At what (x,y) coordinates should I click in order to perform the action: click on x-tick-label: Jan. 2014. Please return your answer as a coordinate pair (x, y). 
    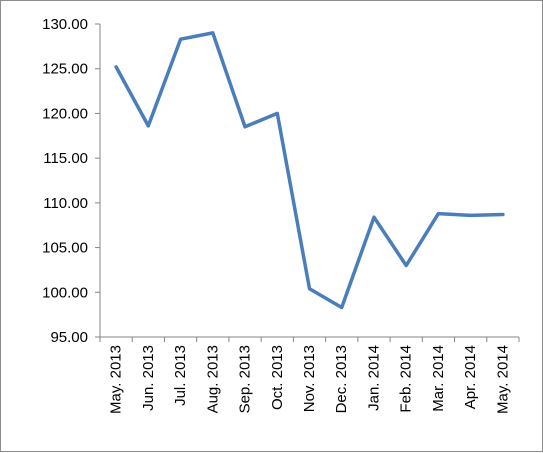
    Looking at the image, I should click on (373, 378).